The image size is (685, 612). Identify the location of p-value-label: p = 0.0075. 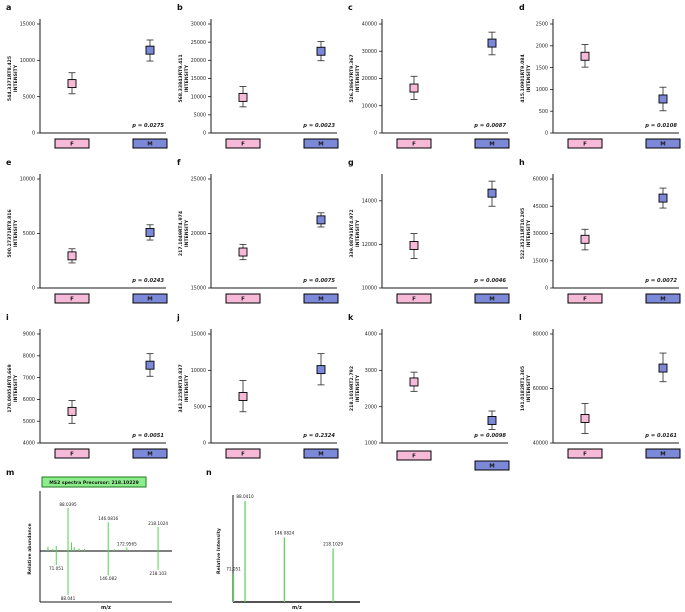
(318, 281).